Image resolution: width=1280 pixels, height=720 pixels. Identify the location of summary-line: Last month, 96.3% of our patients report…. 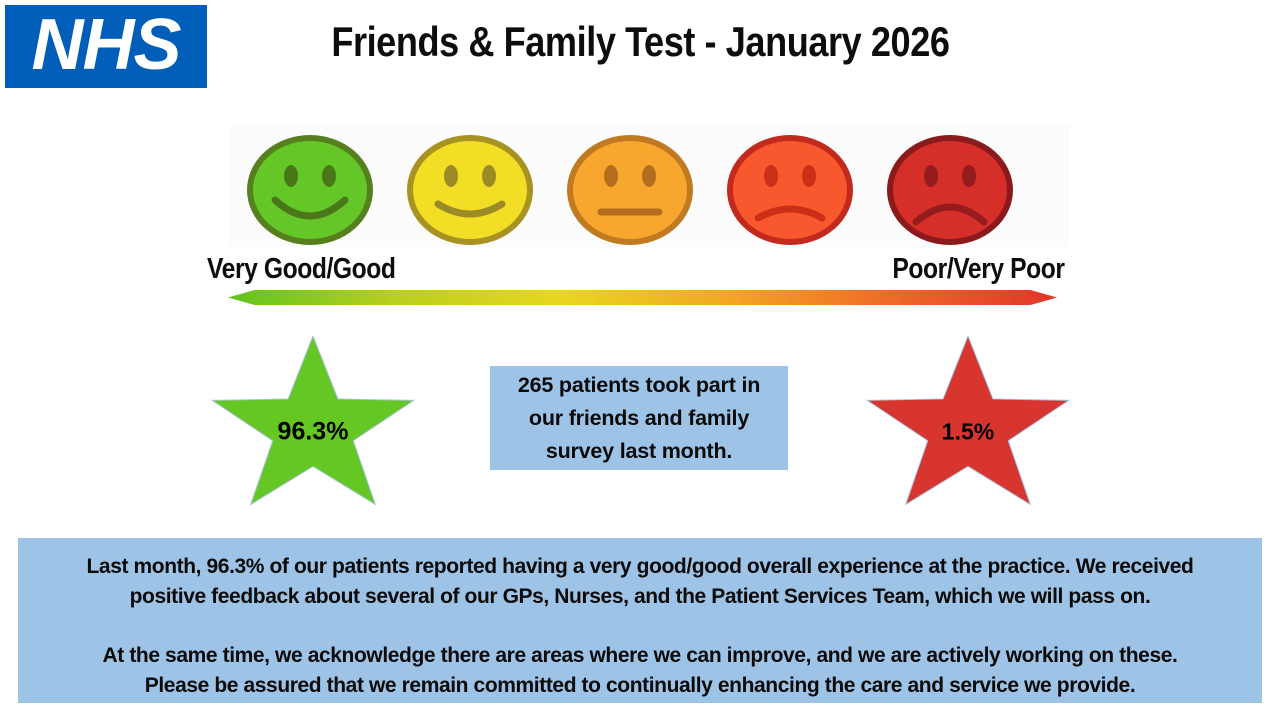
(640, 566).